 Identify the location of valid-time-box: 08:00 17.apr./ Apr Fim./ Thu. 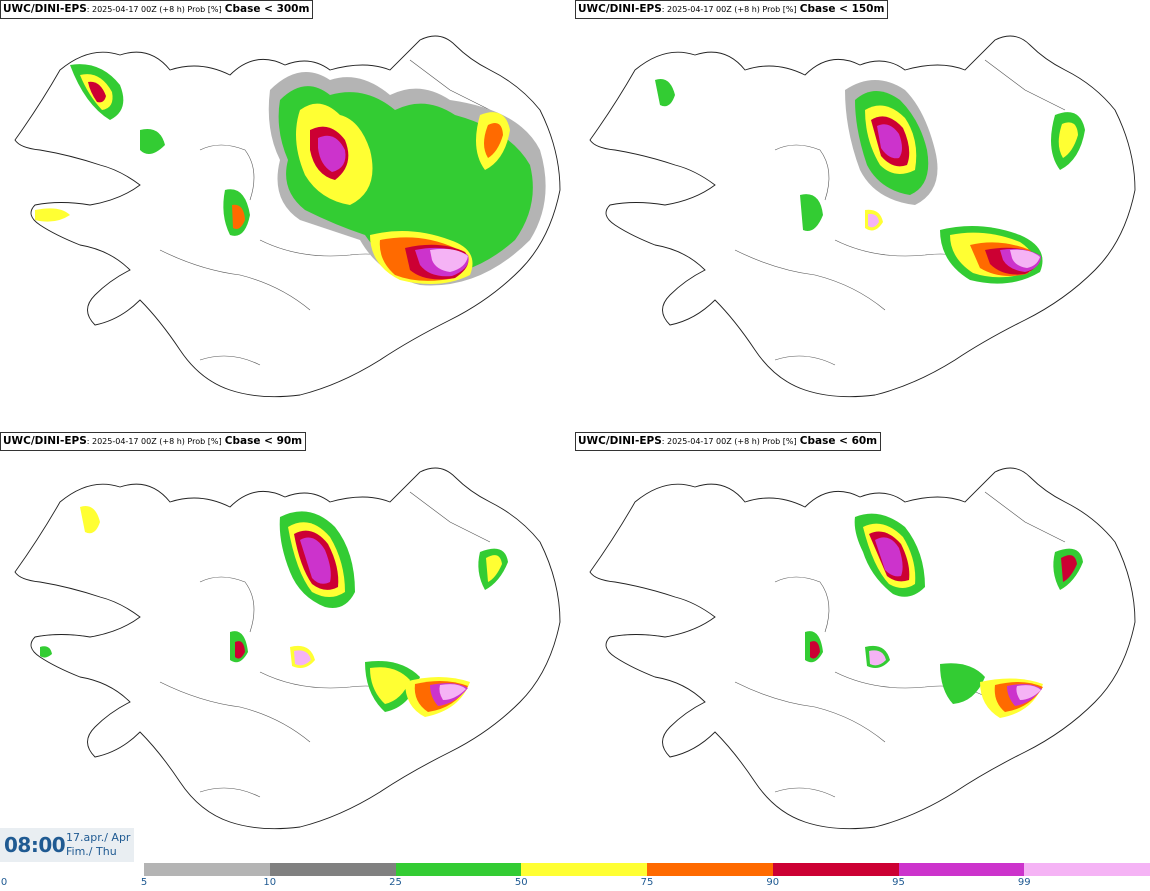
(67, 845).